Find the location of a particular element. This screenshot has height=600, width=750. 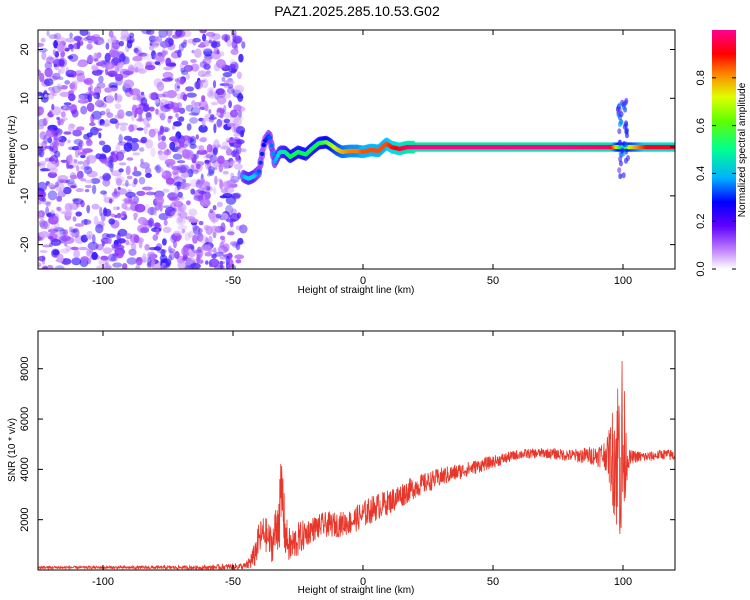

colorbar-gradient is located at coordinates (724, 149).